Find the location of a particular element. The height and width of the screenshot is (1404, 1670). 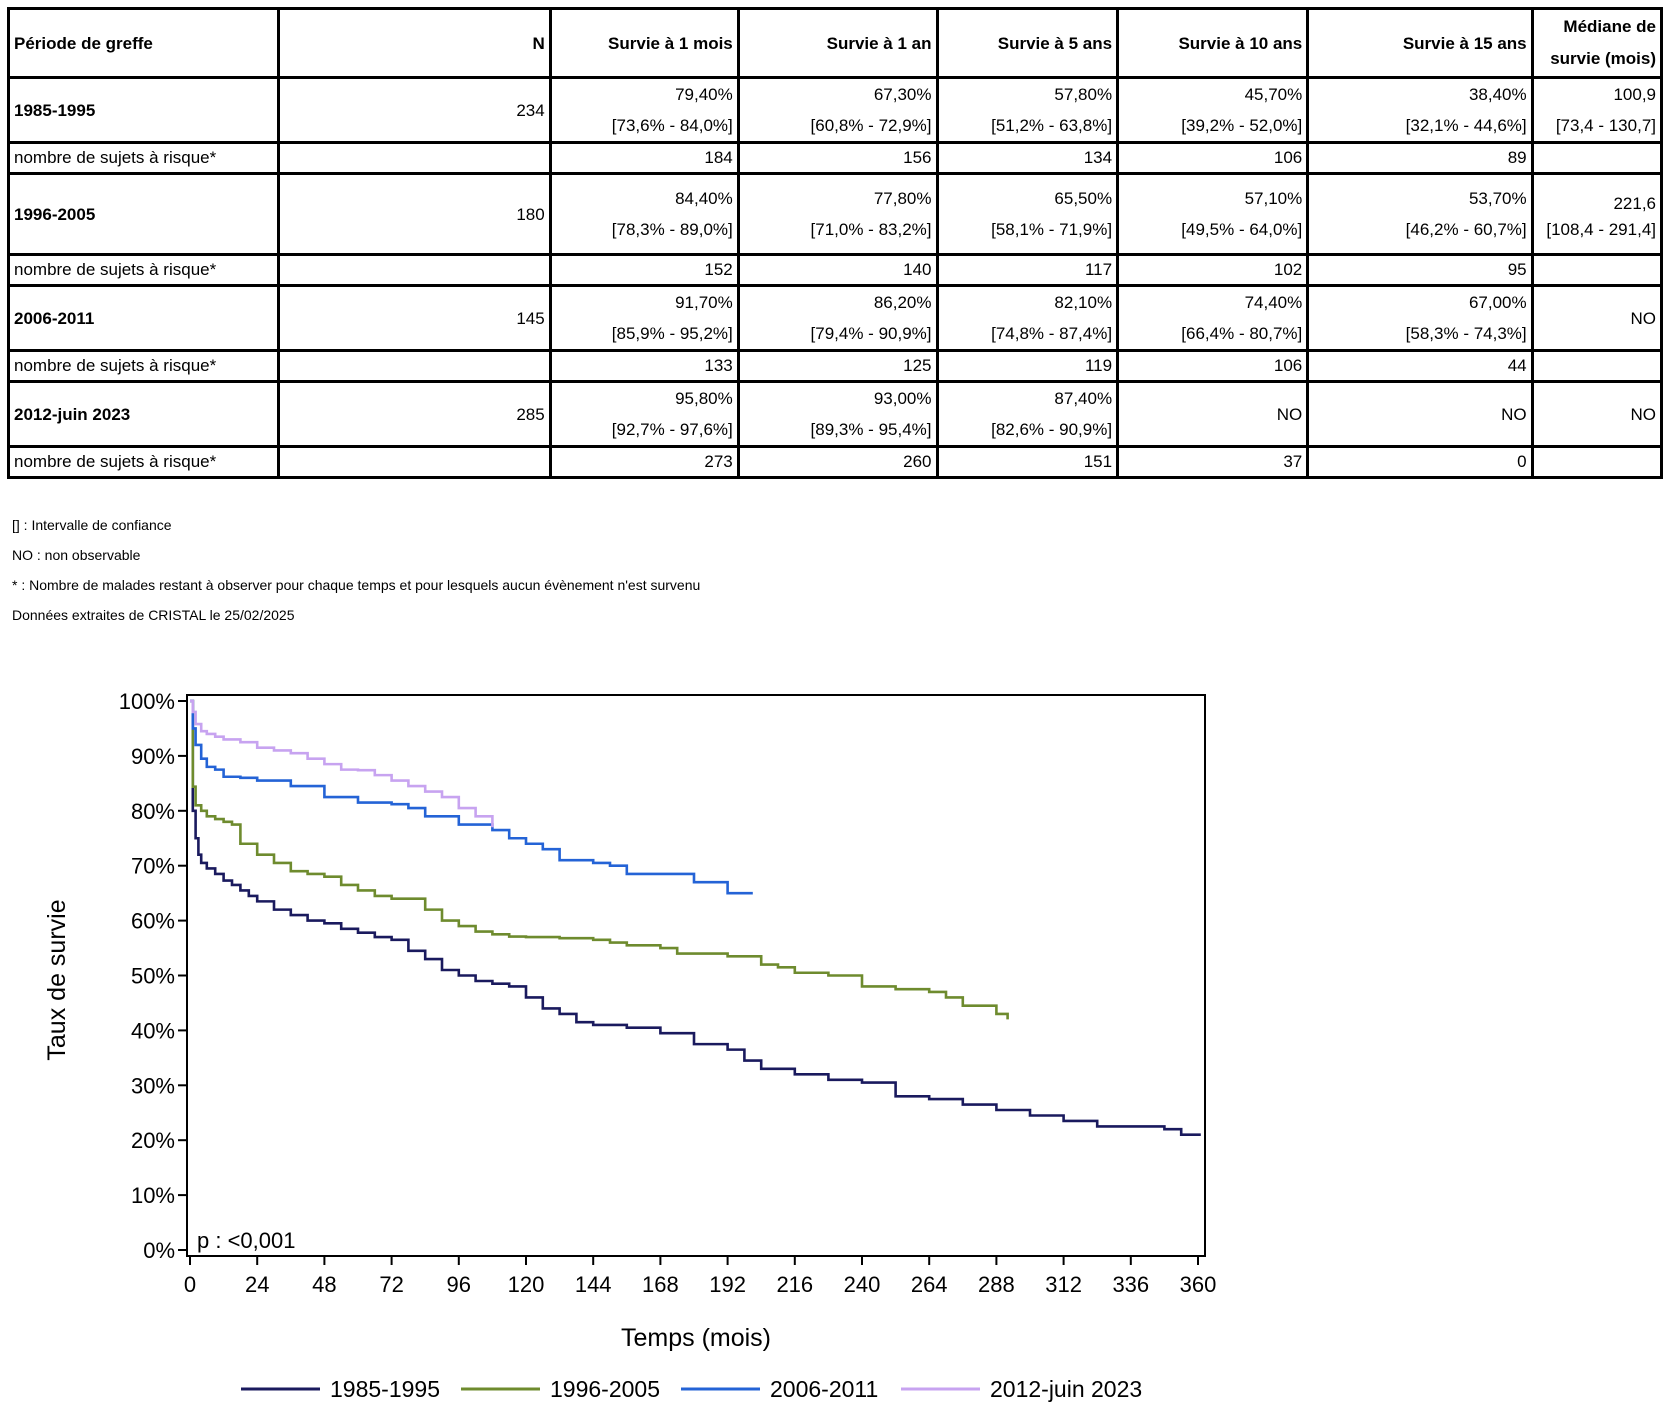

survival-value: 95,80% is located at coordinates (704, 398).